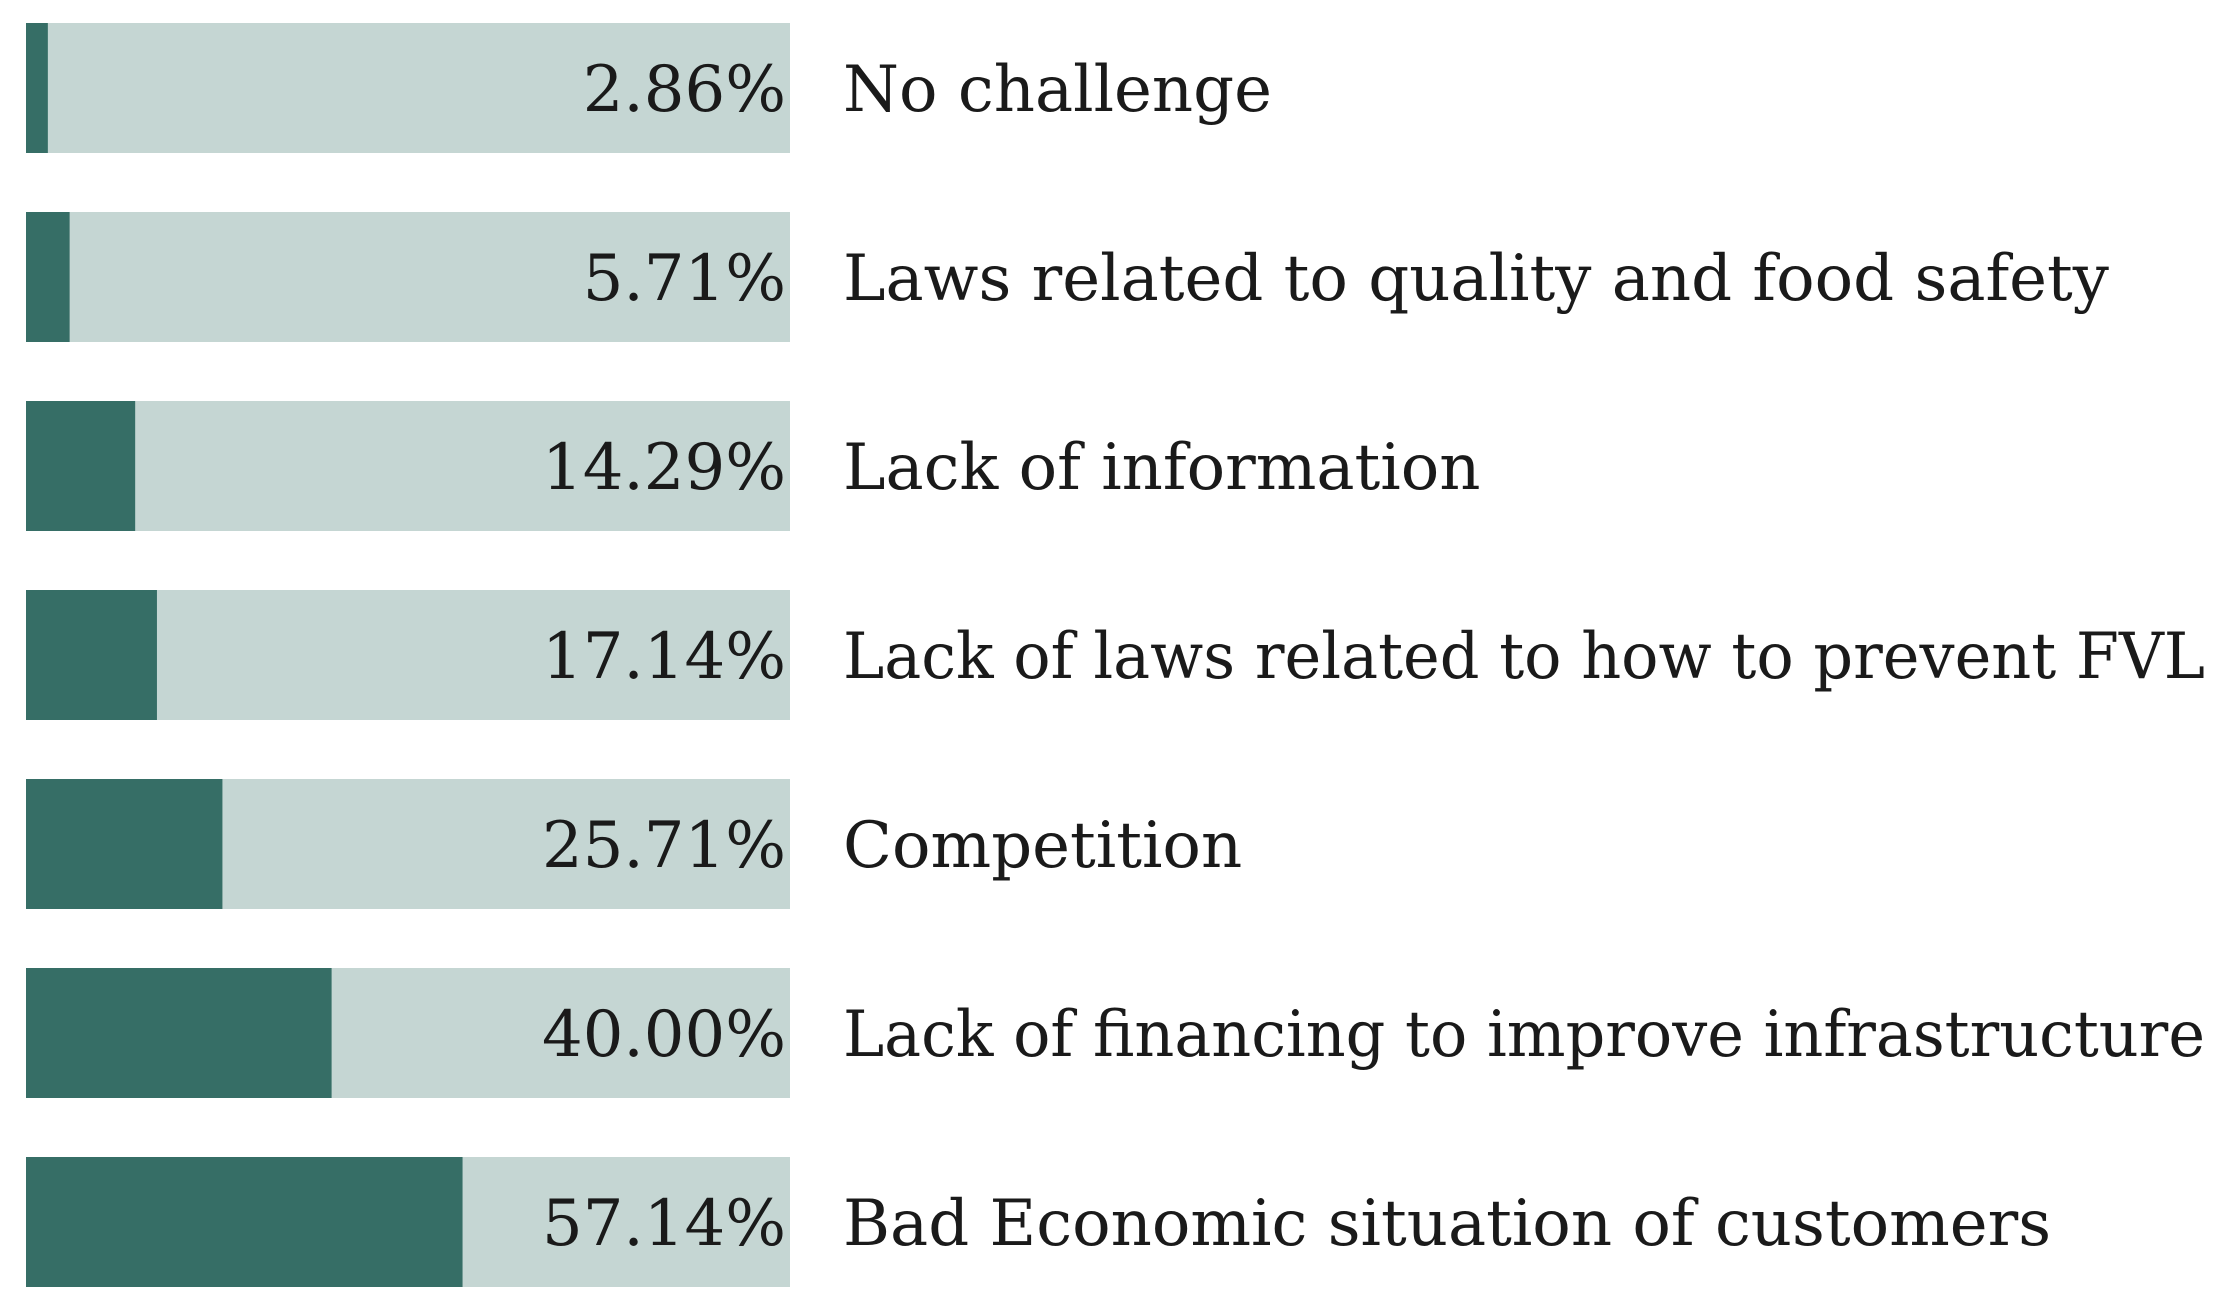 This screenshot has width=2219, height=1299. I want to click on bar-value-label: 57.14%, so click(664, 1224).